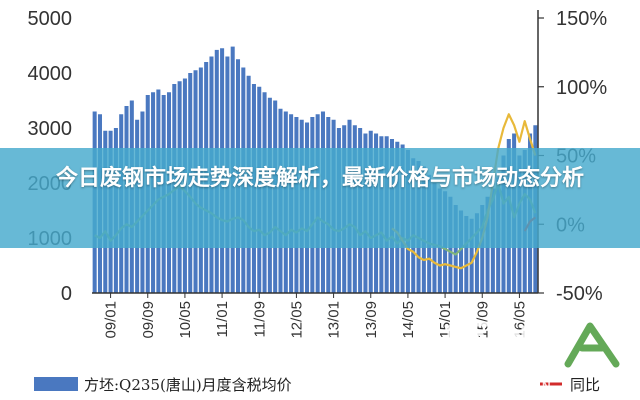 The image size is (640, 400). What do you see at coordinates (50, 74) in the screenshot?
I see `y-left-tick-label: 4000` at bounding box center [50, 74].